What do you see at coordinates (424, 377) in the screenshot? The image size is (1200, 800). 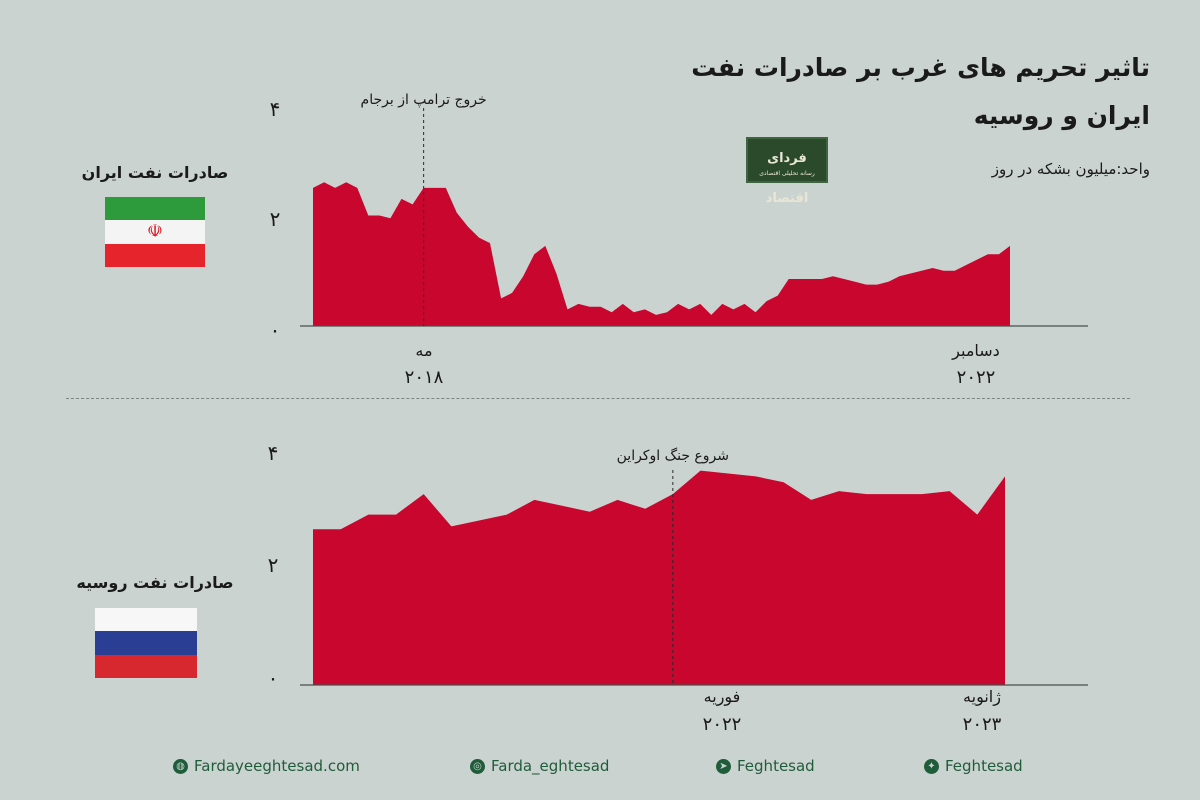 I see `iran-x-tick-2018: ۲۰۱۸` at bounding box center [424, 377].